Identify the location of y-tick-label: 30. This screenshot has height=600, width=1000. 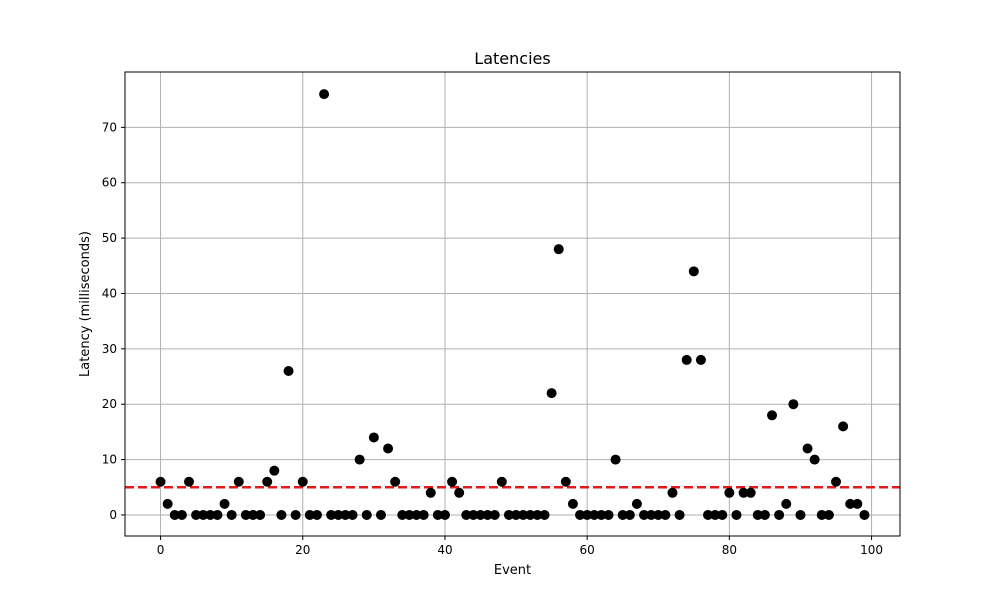
(109, 349).